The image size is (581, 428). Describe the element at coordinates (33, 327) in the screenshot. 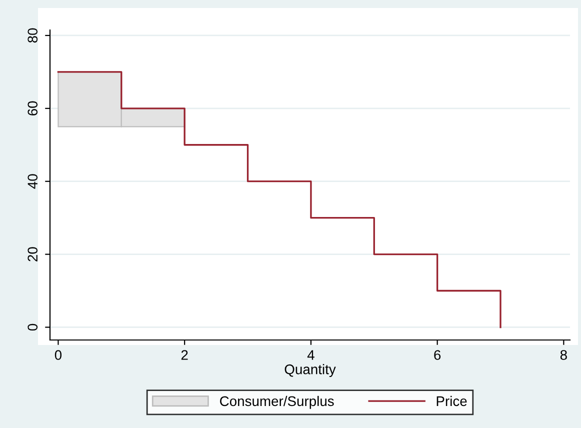

I see `y-tick-label: 0` at that location.